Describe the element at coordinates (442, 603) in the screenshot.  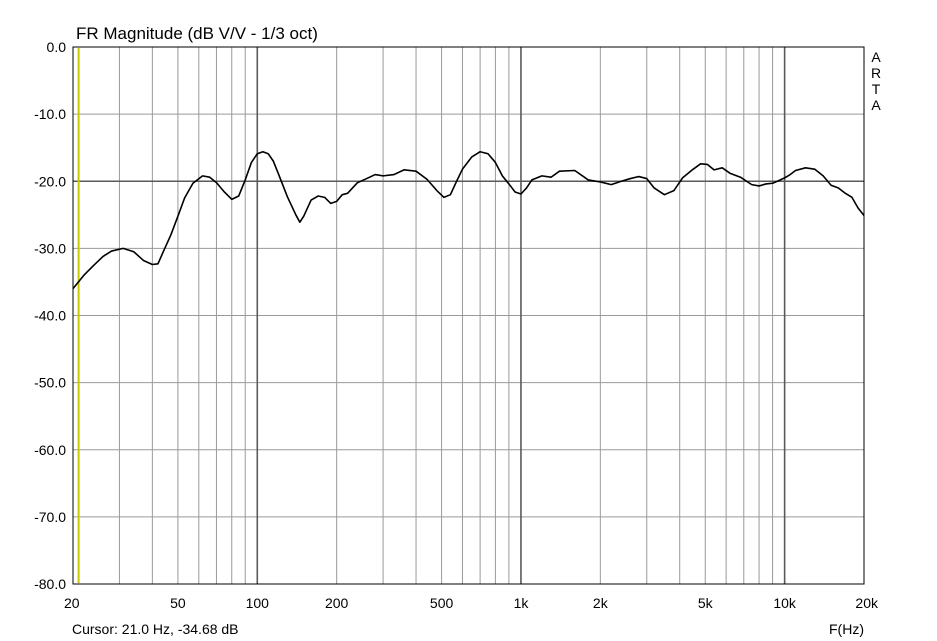
I see `x-tick-label: 500` at that location.